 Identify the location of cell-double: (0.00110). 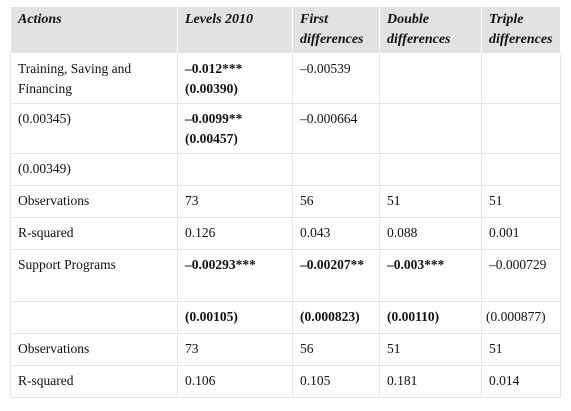
(430, 317).